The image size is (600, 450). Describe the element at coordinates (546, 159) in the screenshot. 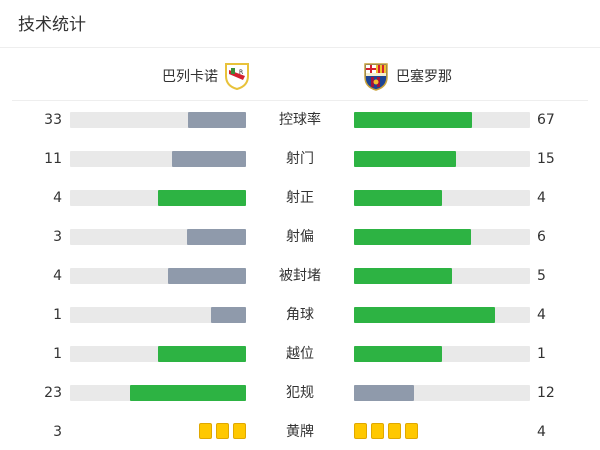

I see `away-value: 15` at that location.